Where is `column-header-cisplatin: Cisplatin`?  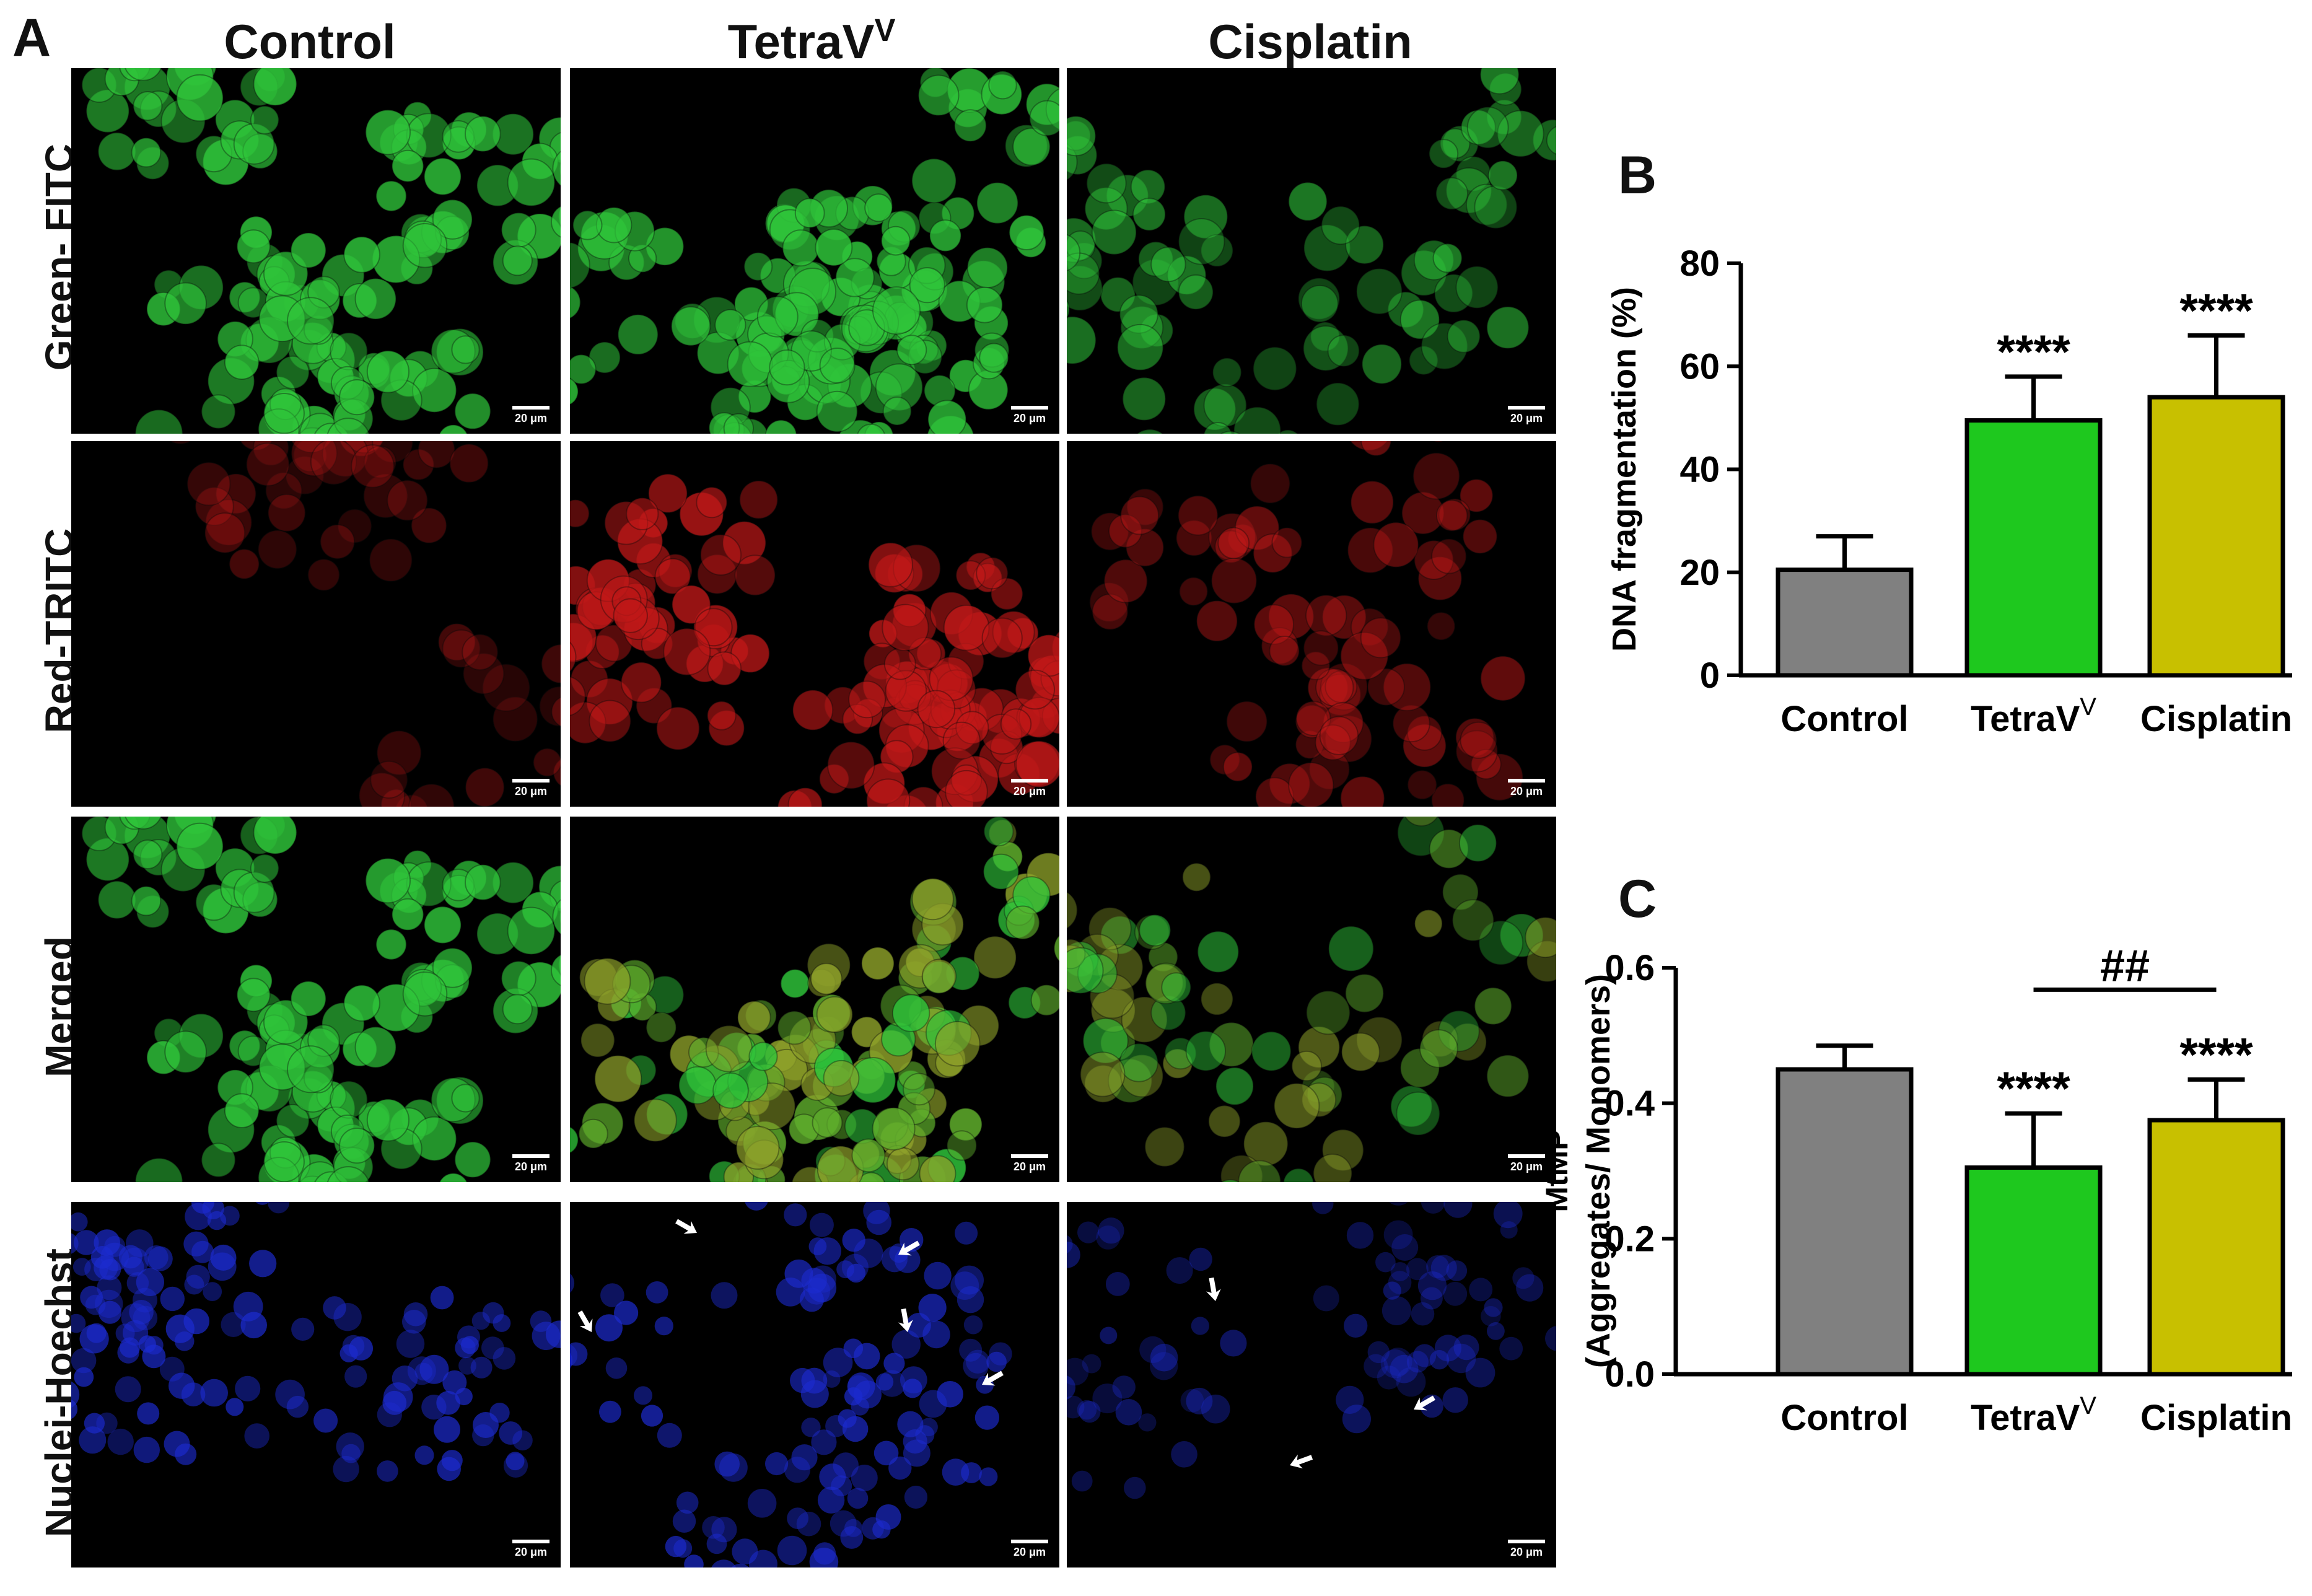 column-header-cisplatin: Cisplatin is located at coordinates (1310, 41).